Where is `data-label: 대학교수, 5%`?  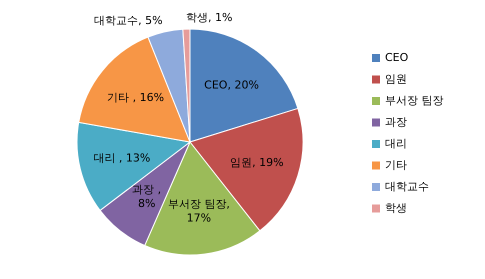 data-label: 대학교수, 5% is located at coordinates (128, 20).